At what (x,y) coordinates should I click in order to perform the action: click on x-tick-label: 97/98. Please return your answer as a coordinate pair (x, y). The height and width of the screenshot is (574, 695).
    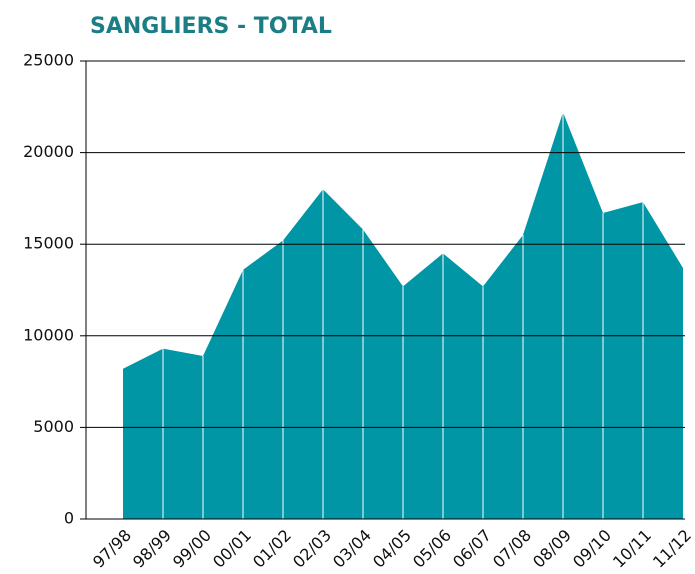
    Looking at the image, I should click on (112, 549).